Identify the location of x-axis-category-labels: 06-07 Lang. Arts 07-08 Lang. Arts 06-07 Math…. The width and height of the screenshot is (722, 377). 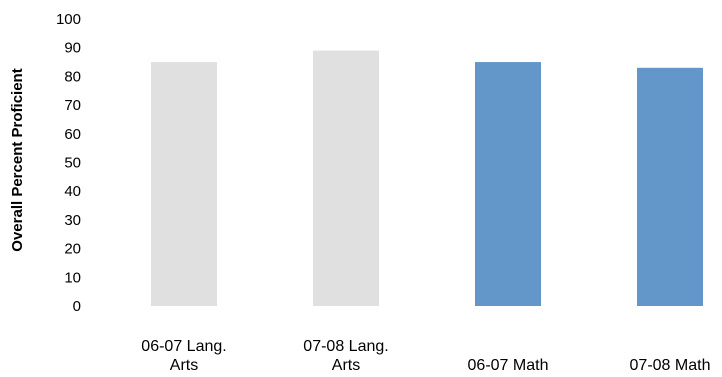
(425, 356).